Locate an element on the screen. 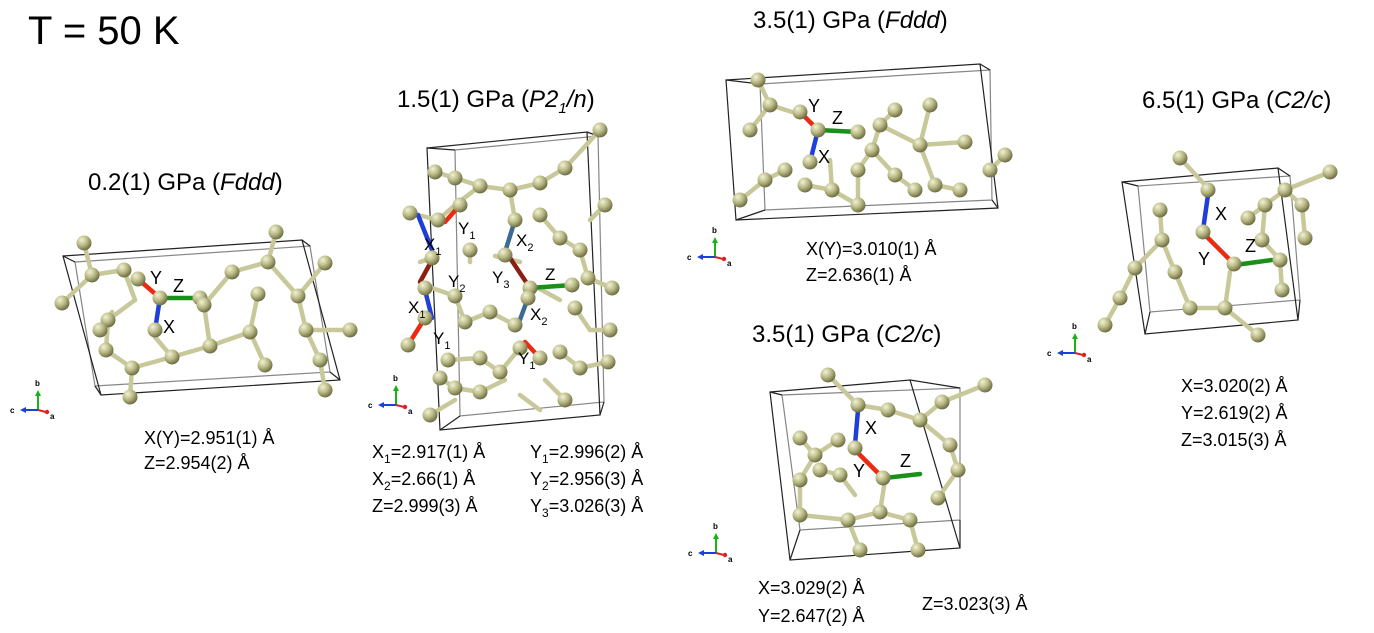  distance-line: Y=2.647(2) Å is located at coordinates (811, 616).